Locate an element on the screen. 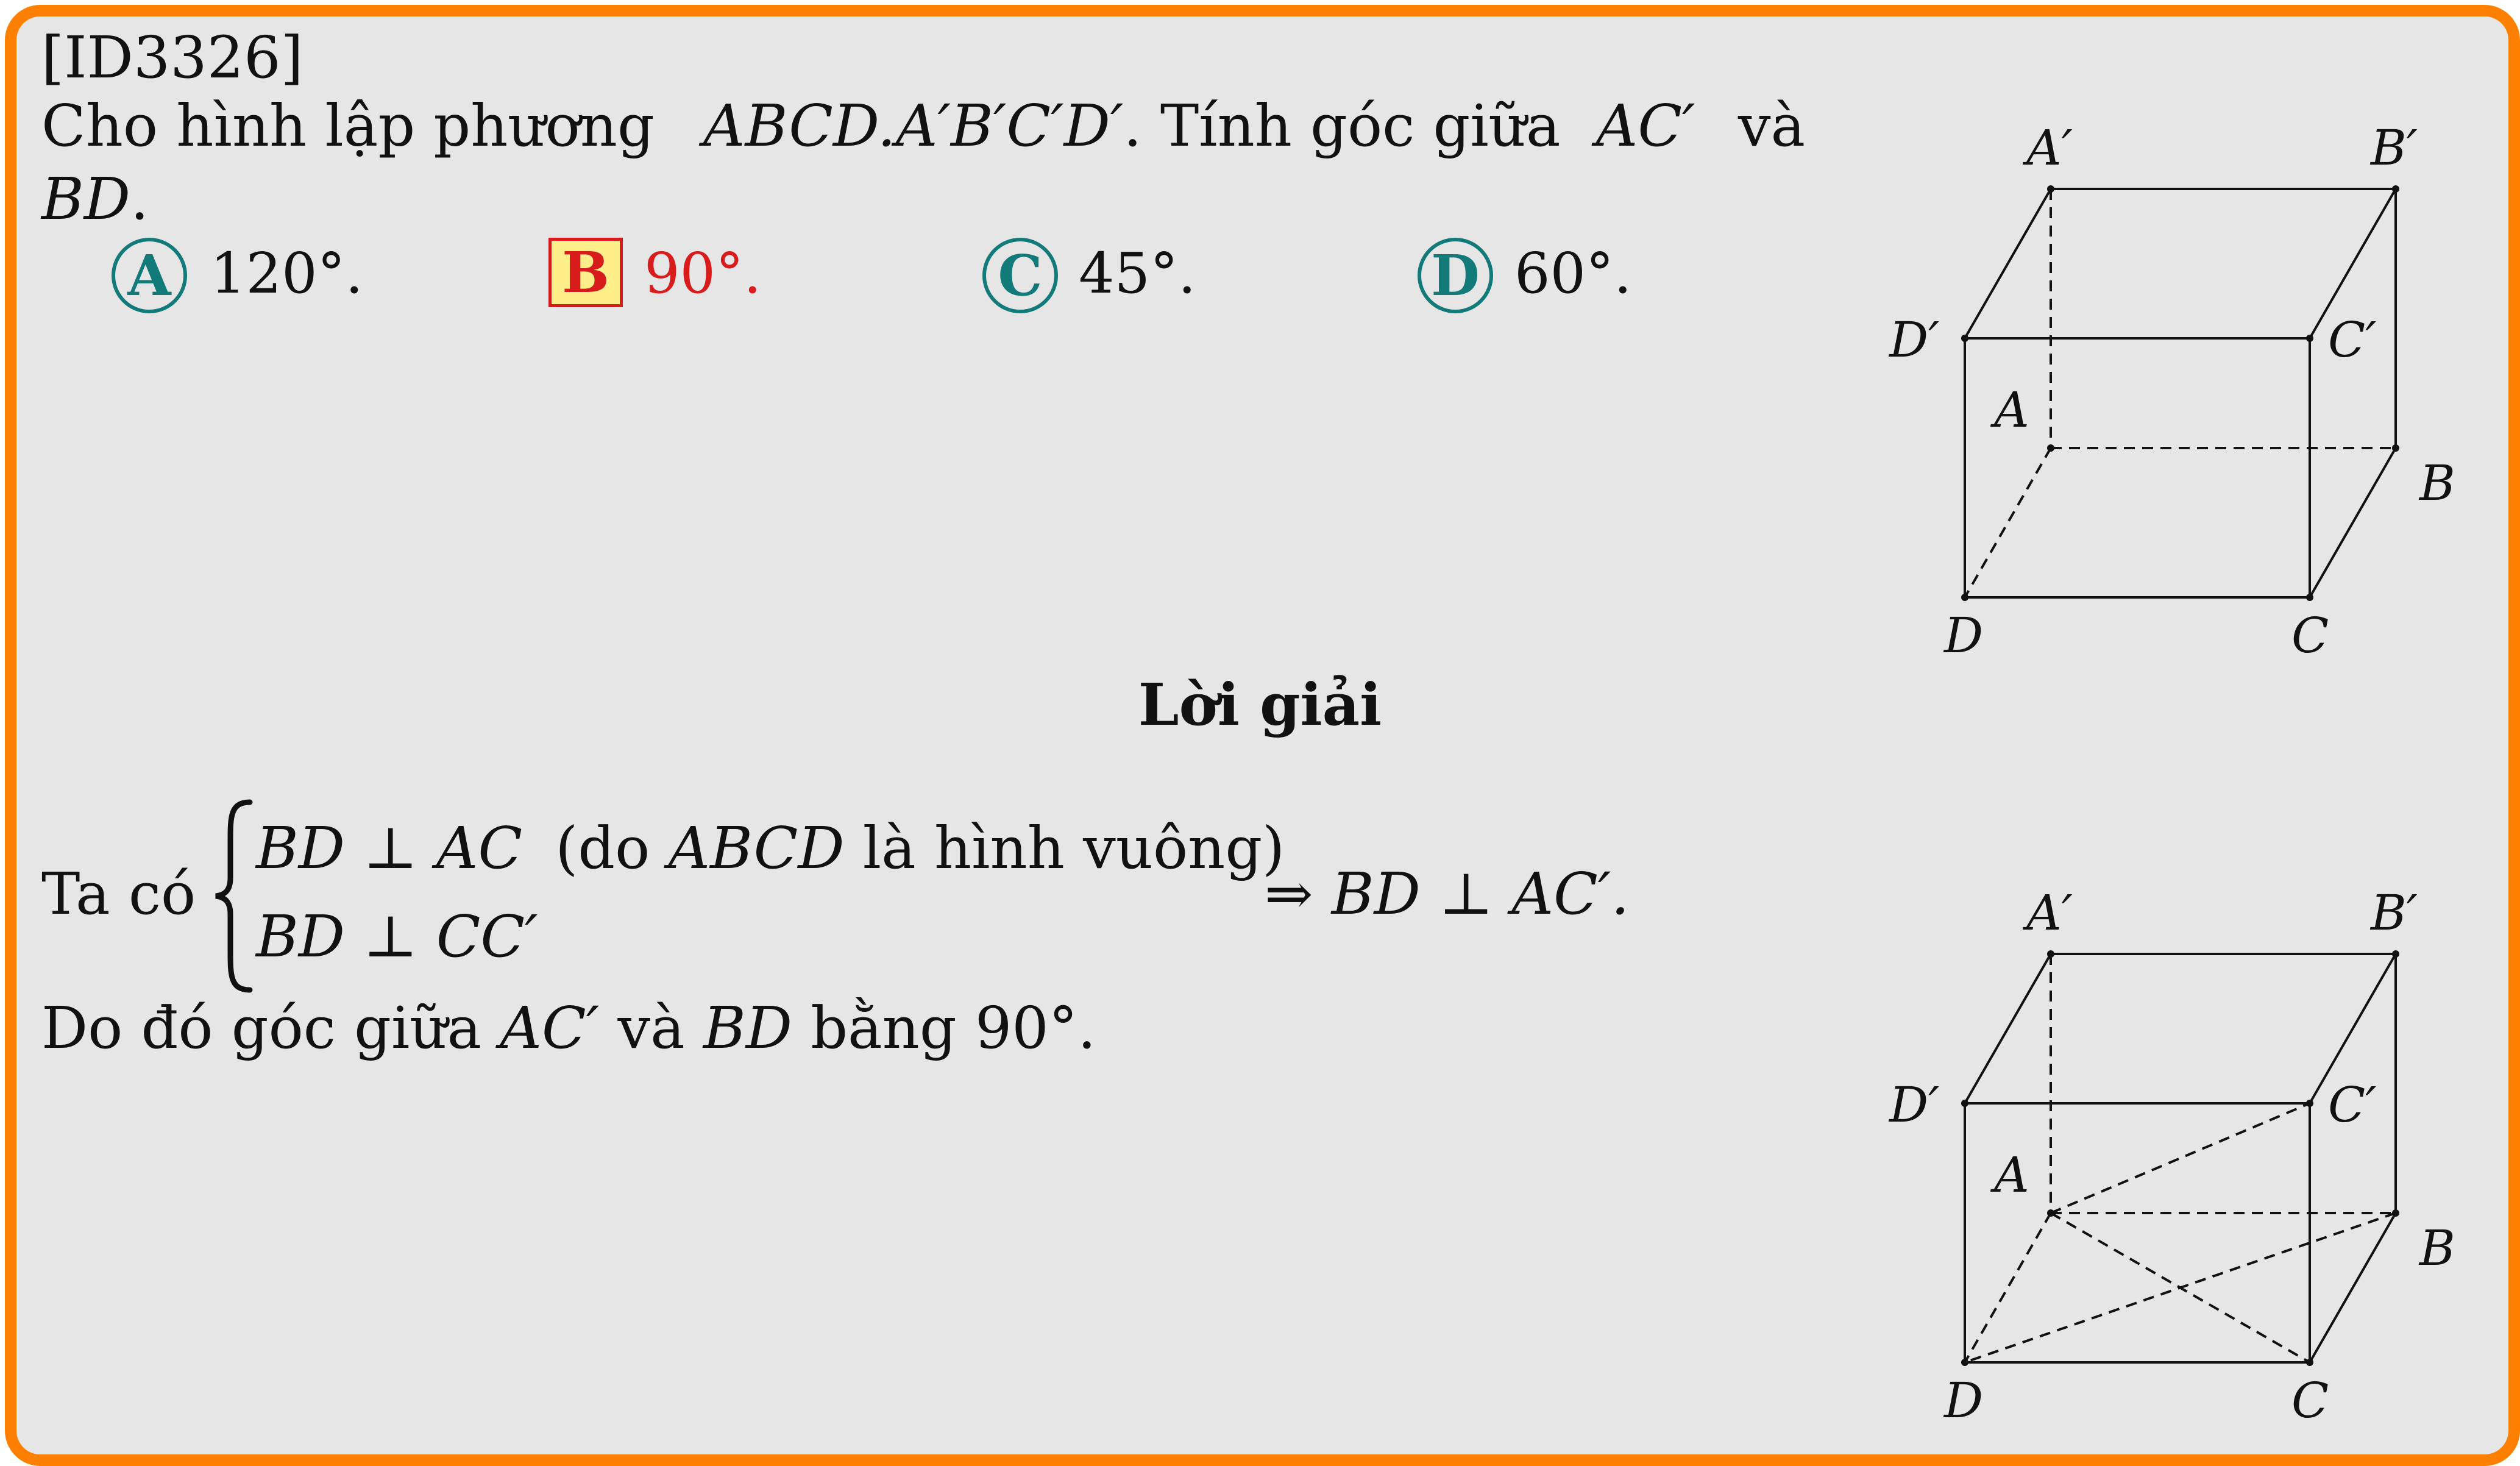  option-a-marker: A is located at coordinates (149, 275).